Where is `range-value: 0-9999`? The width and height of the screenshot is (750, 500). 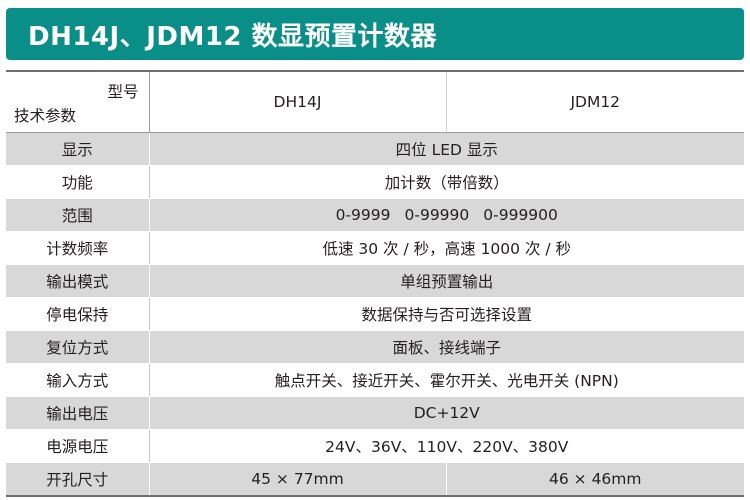 range-value: 0-9999 is located at coordinates (363, 215).